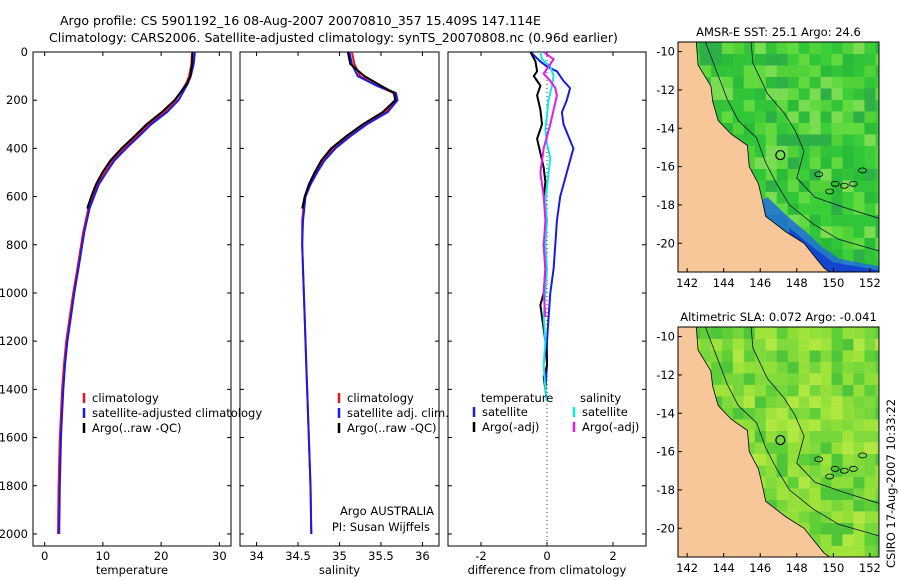 The width and height of the screenshot is (900, 580). What do you see at coordinates (605, 412) in the screenshot?
I see `diff-sal-legend-label: satellite` at bounding box center [605, 412].